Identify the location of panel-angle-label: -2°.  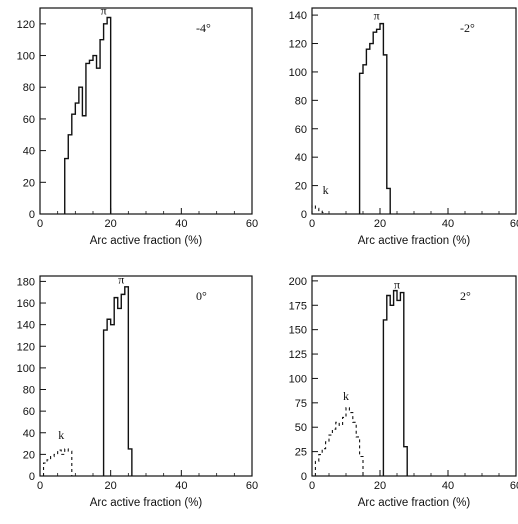
(467, 28).